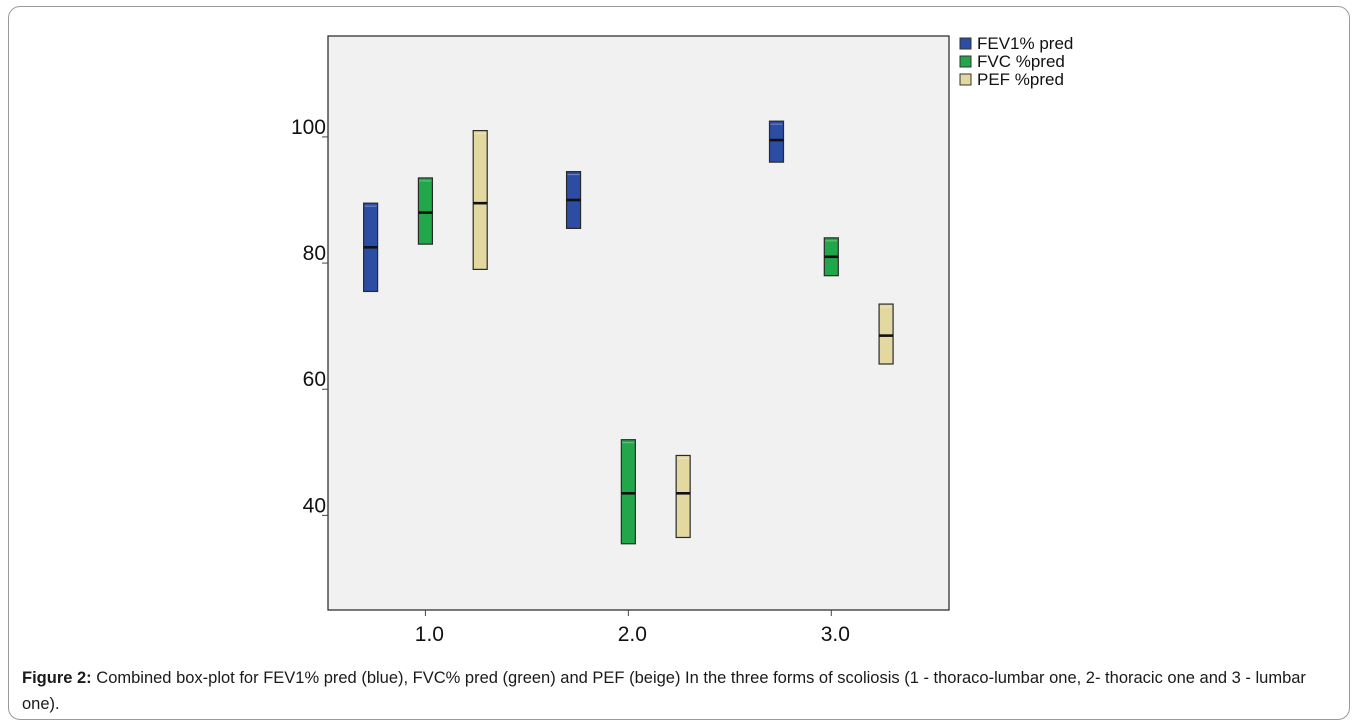 The height and width of the screenshot is (726, 1360). What do you see at coordinates (314, 253) in the screenshot?
I see `y-tick-label: 80` at bounding box center [314, 253].